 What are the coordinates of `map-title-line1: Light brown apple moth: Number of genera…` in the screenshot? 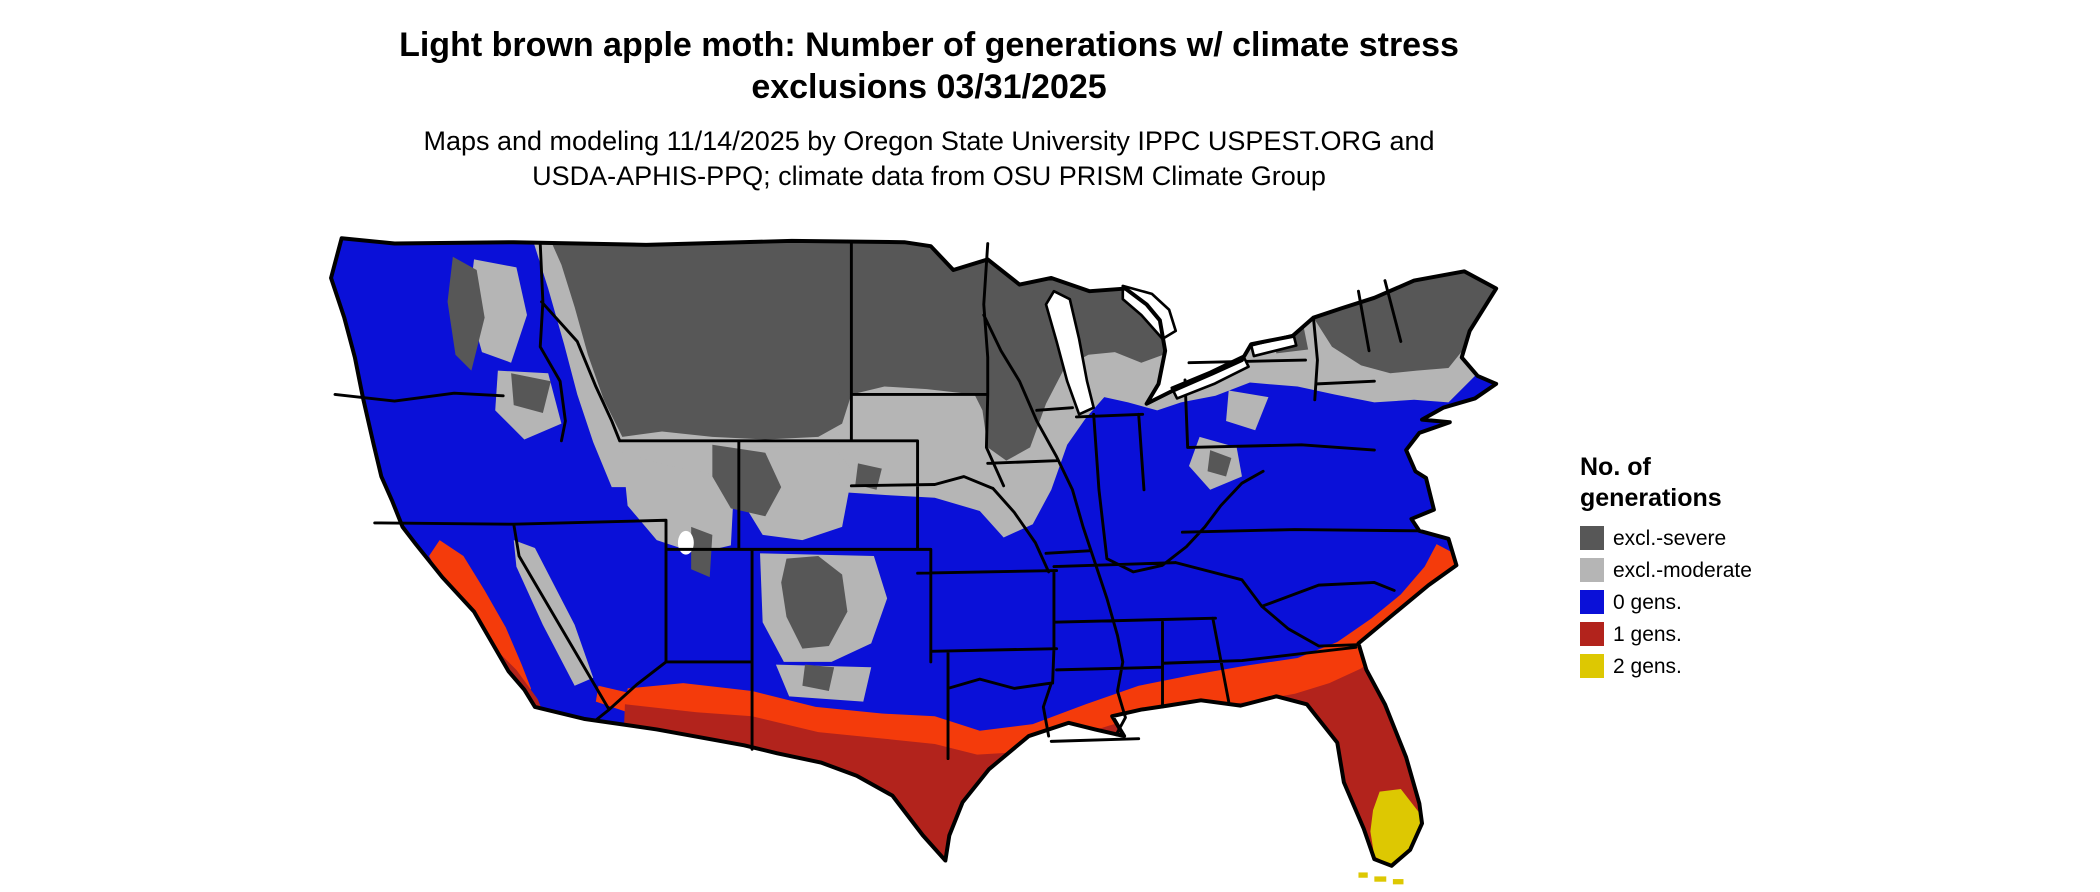 It's located at (929, 45).